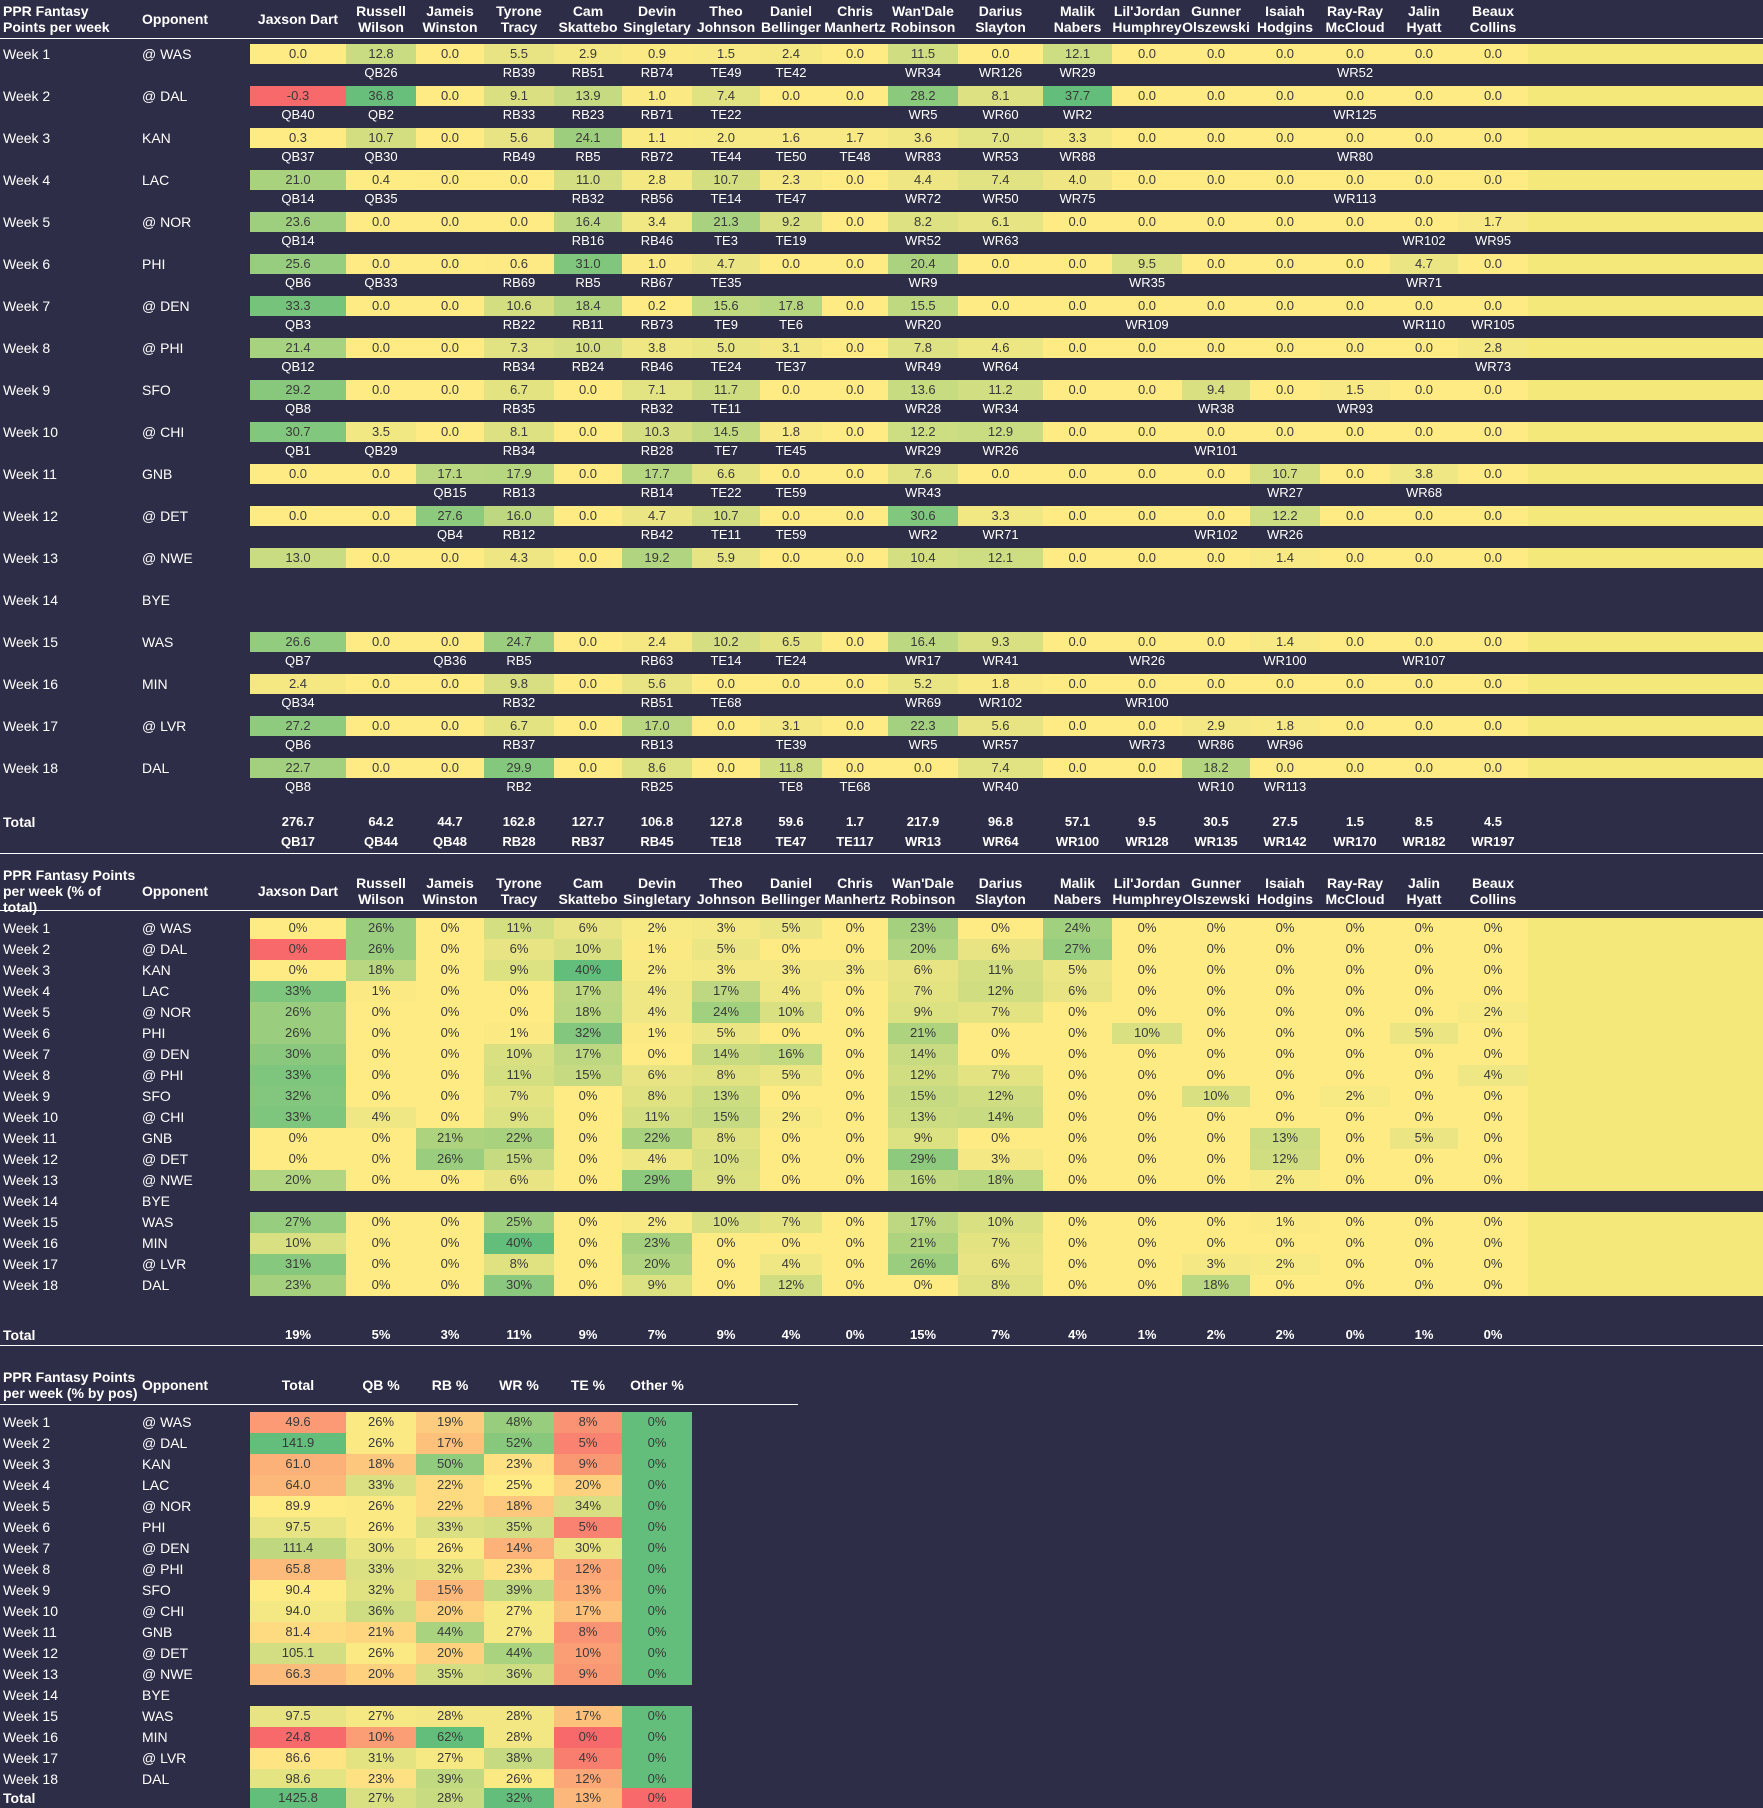 The image size is (1763, 1808). What do you see at coordinates (298, 1611) in the screenshot?
I see `pos-cell: 94.0` at bounding box center [298, 1611].